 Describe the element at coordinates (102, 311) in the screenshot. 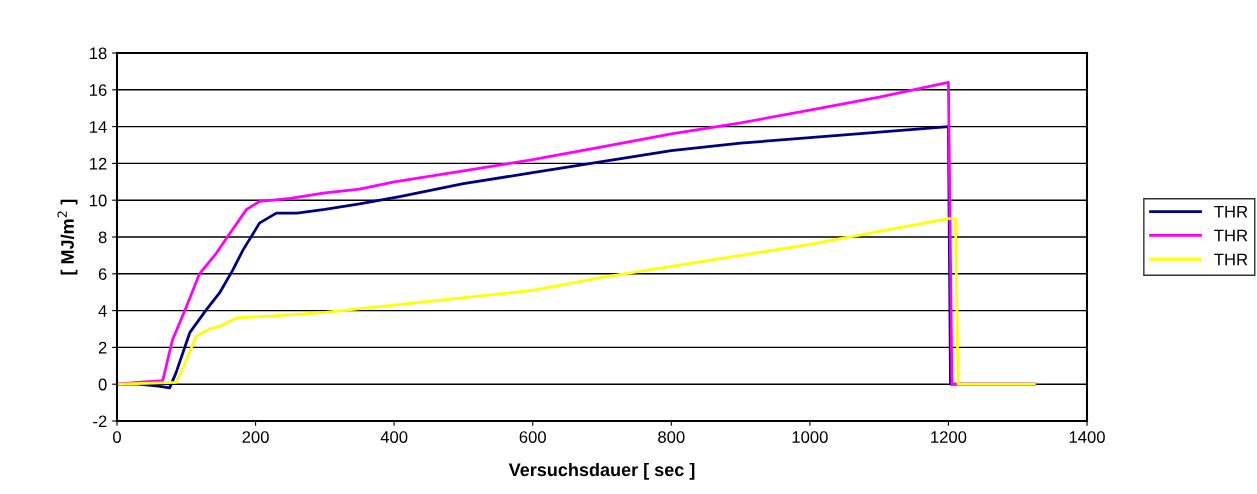

I see `y-tick-label: 4` at that location.